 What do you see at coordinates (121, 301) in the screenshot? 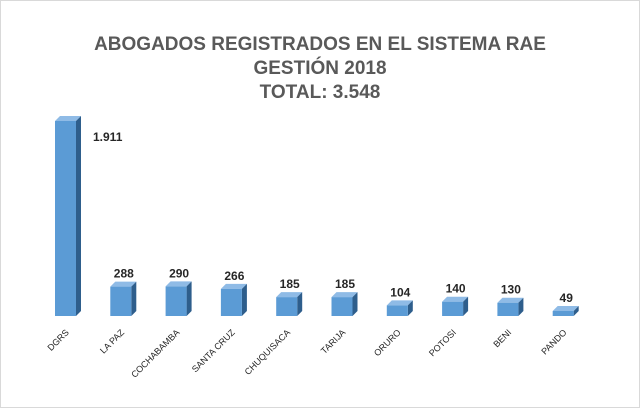
I see `bar-la-paz` at bounding box center [121, 301].